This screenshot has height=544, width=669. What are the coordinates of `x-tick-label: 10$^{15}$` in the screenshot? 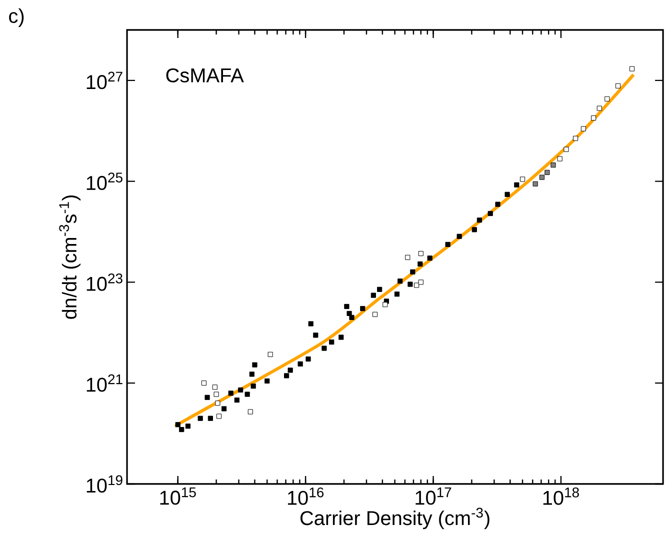 It's located at (178, 496).